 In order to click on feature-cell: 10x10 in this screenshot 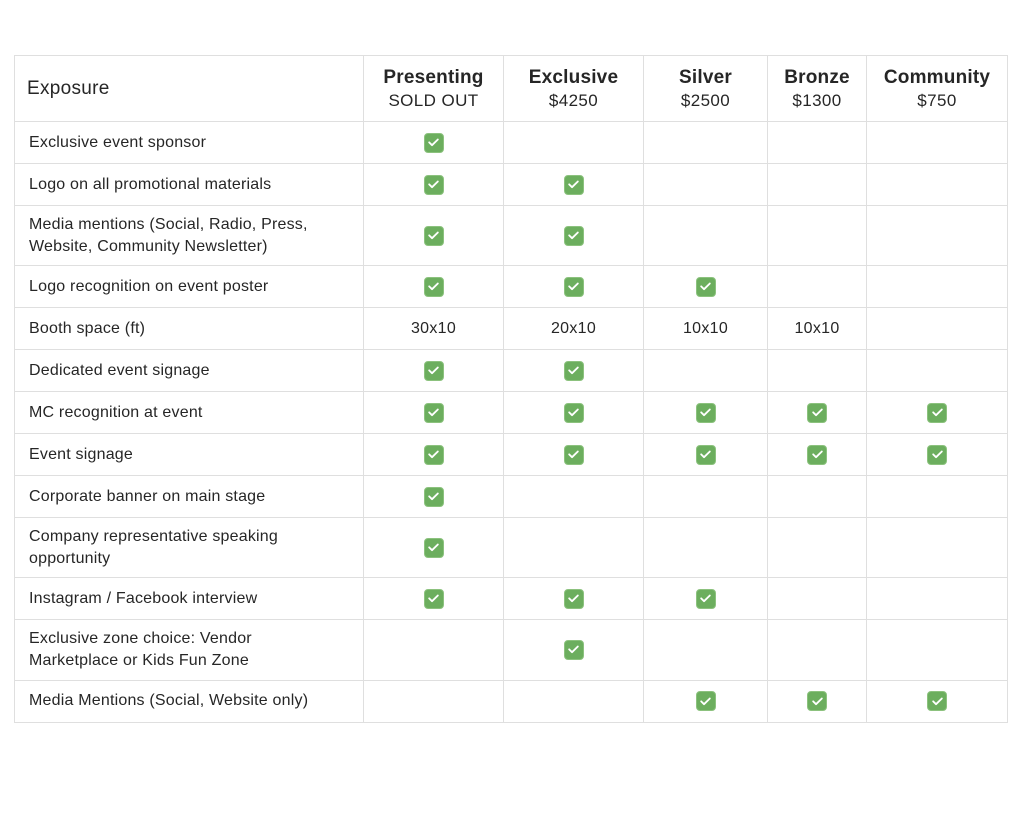, I will do `click(705, 329)`.